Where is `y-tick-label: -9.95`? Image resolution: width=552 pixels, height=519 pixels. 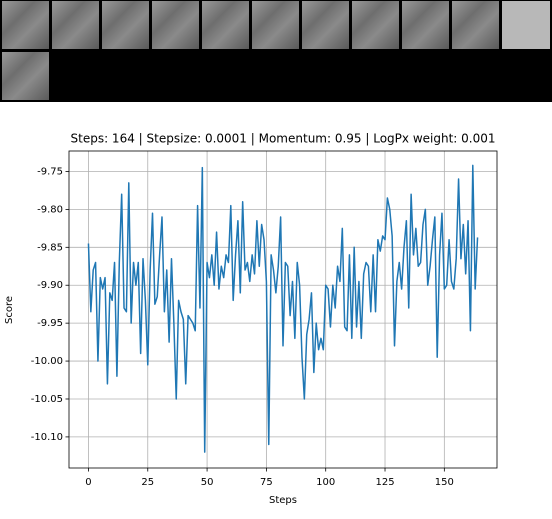
y-tick-label: -9.95 is located at coordinates (50, 323).